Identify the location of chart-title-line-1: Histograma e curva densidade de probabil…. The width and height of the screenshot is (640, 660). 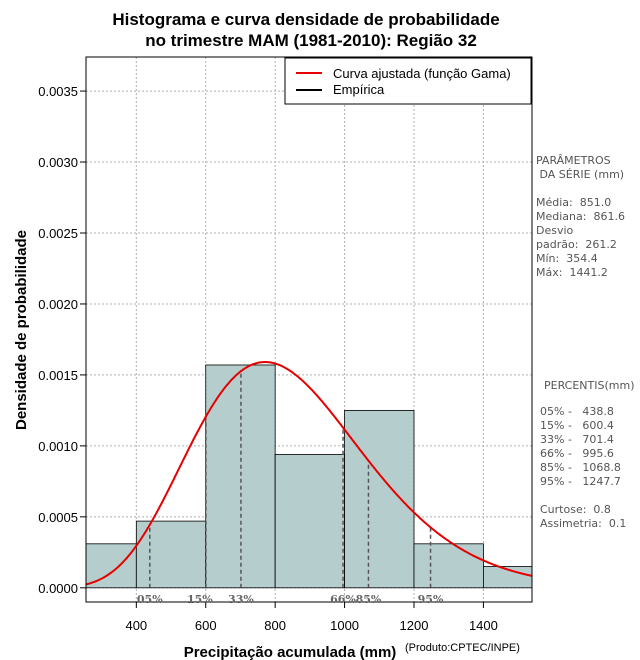
(305, 19).